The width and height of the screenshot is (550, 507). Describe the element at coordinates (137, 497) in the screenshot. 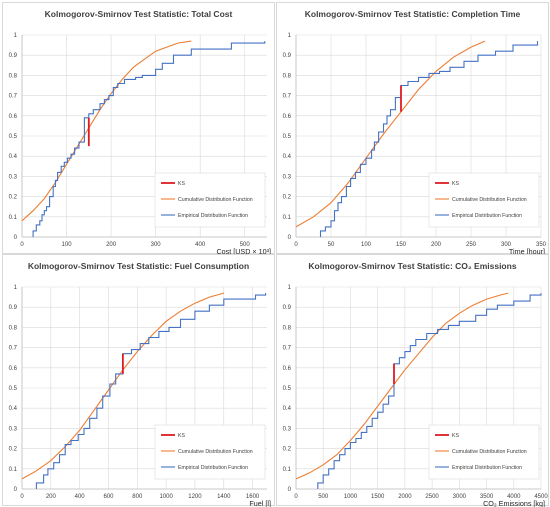

I see `x-tick-label: 800` at that location.